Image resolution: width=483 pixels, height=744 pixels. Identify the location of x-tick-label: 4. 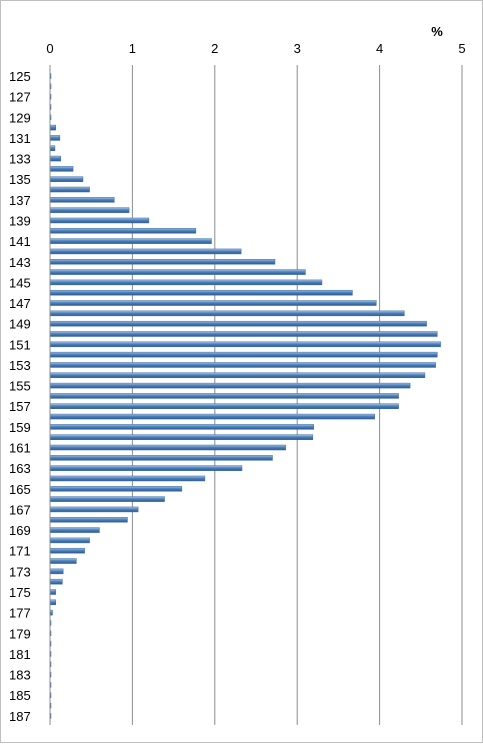
(379, 48).